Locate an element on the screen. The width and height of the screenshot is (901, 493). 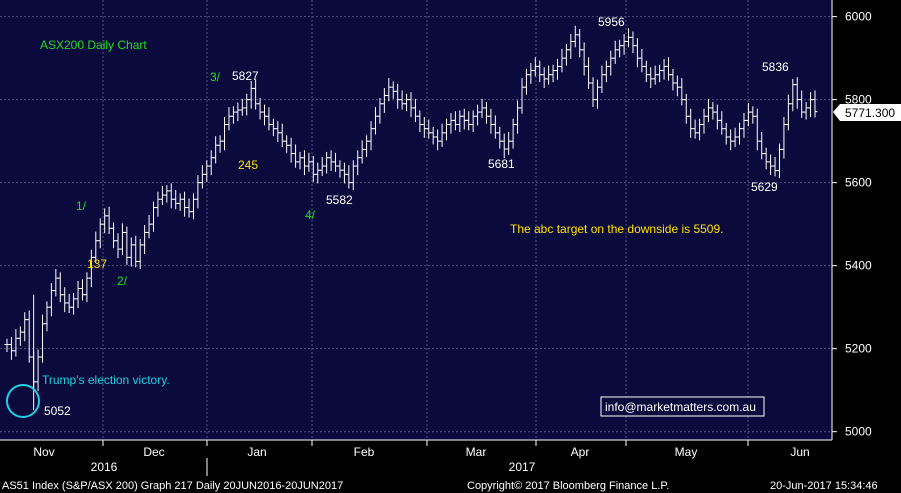
annotation-245: 245 is located at coordinates (248, 165).